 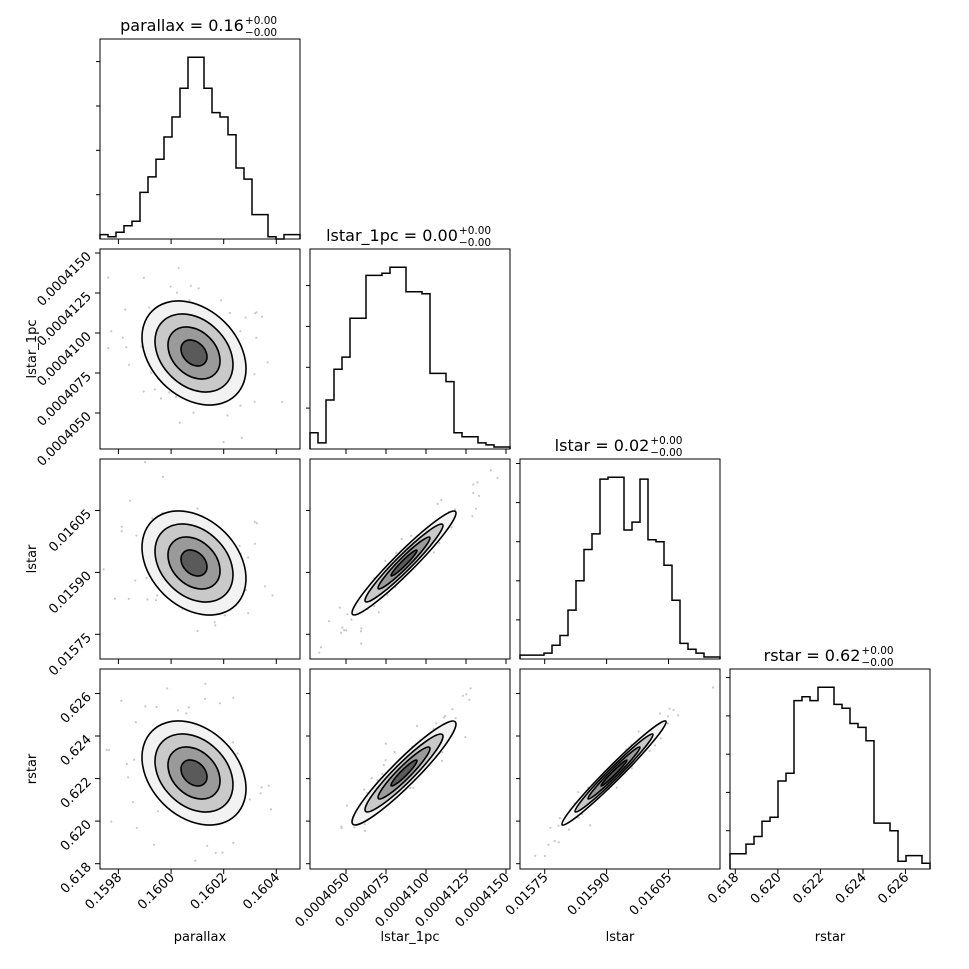 What do you see at coordinates (32, 768) in the screenshot?
I see `y-axis-label: rstar` at bounding box center [32, 768].